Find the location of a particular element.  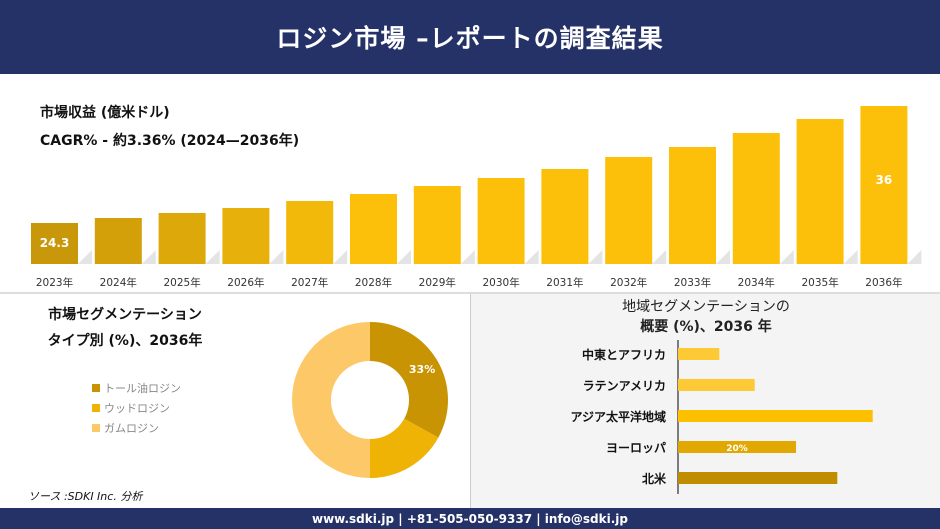

x-tick-label: 2024年 is located at coordinates (118, 282).